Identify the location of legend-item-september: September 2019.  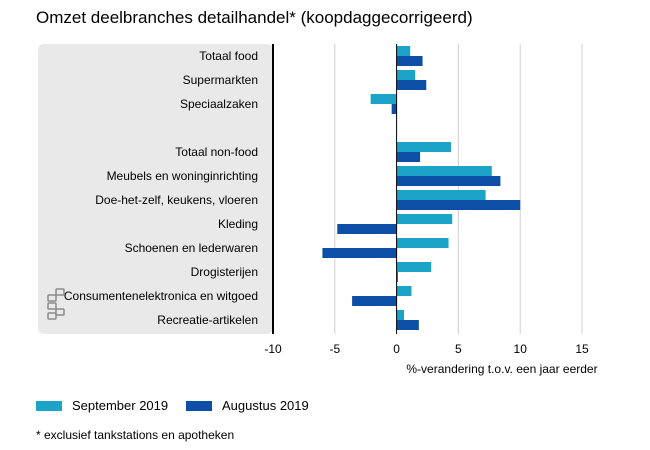
(102, 405).